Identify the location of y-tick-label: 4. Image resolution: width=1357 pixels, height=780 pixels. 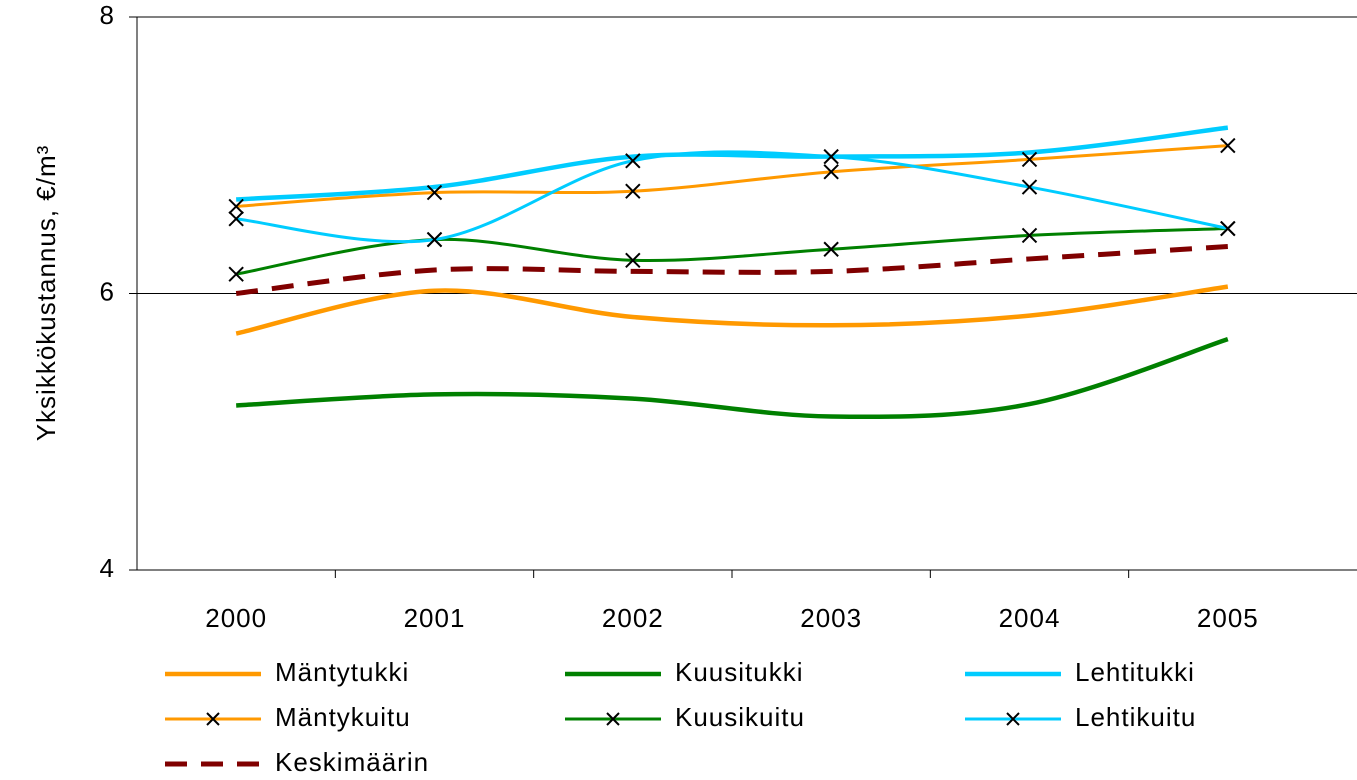
(107, 568).